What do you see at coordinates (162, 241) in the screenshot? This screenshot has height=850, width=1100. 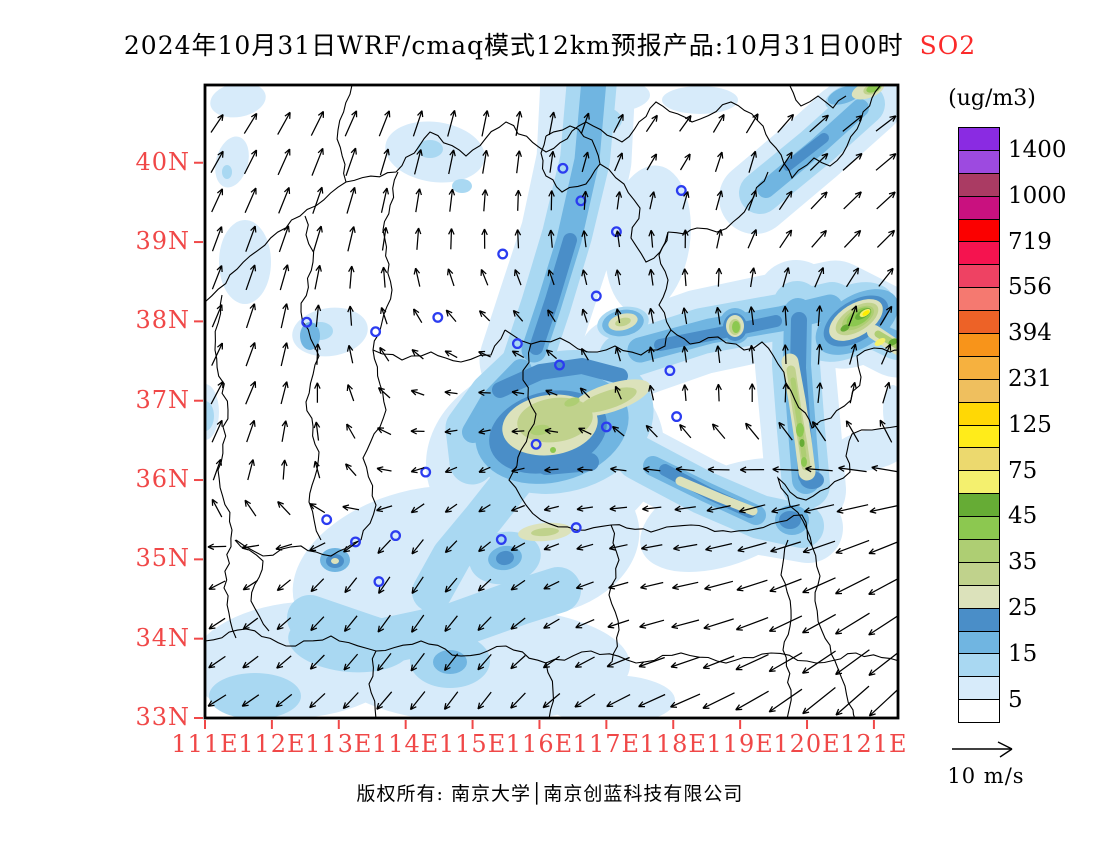 I see `lat-label-39N: 39N` at bounding box center [162, 241].